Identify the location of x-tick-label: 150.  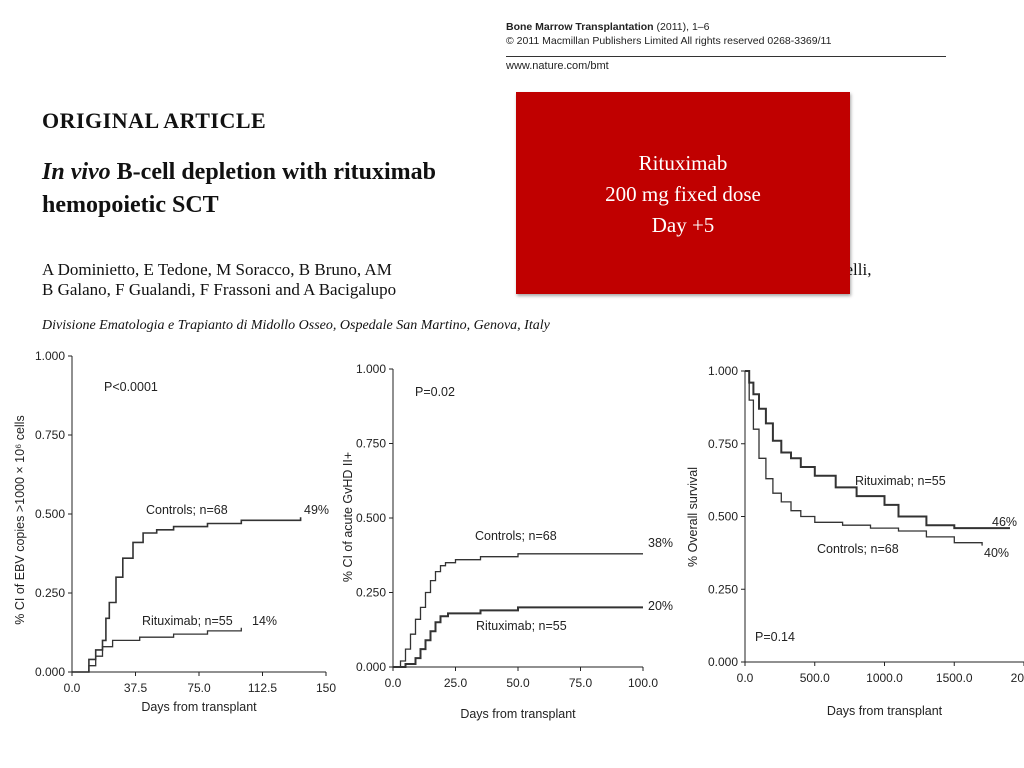
(326, 688).